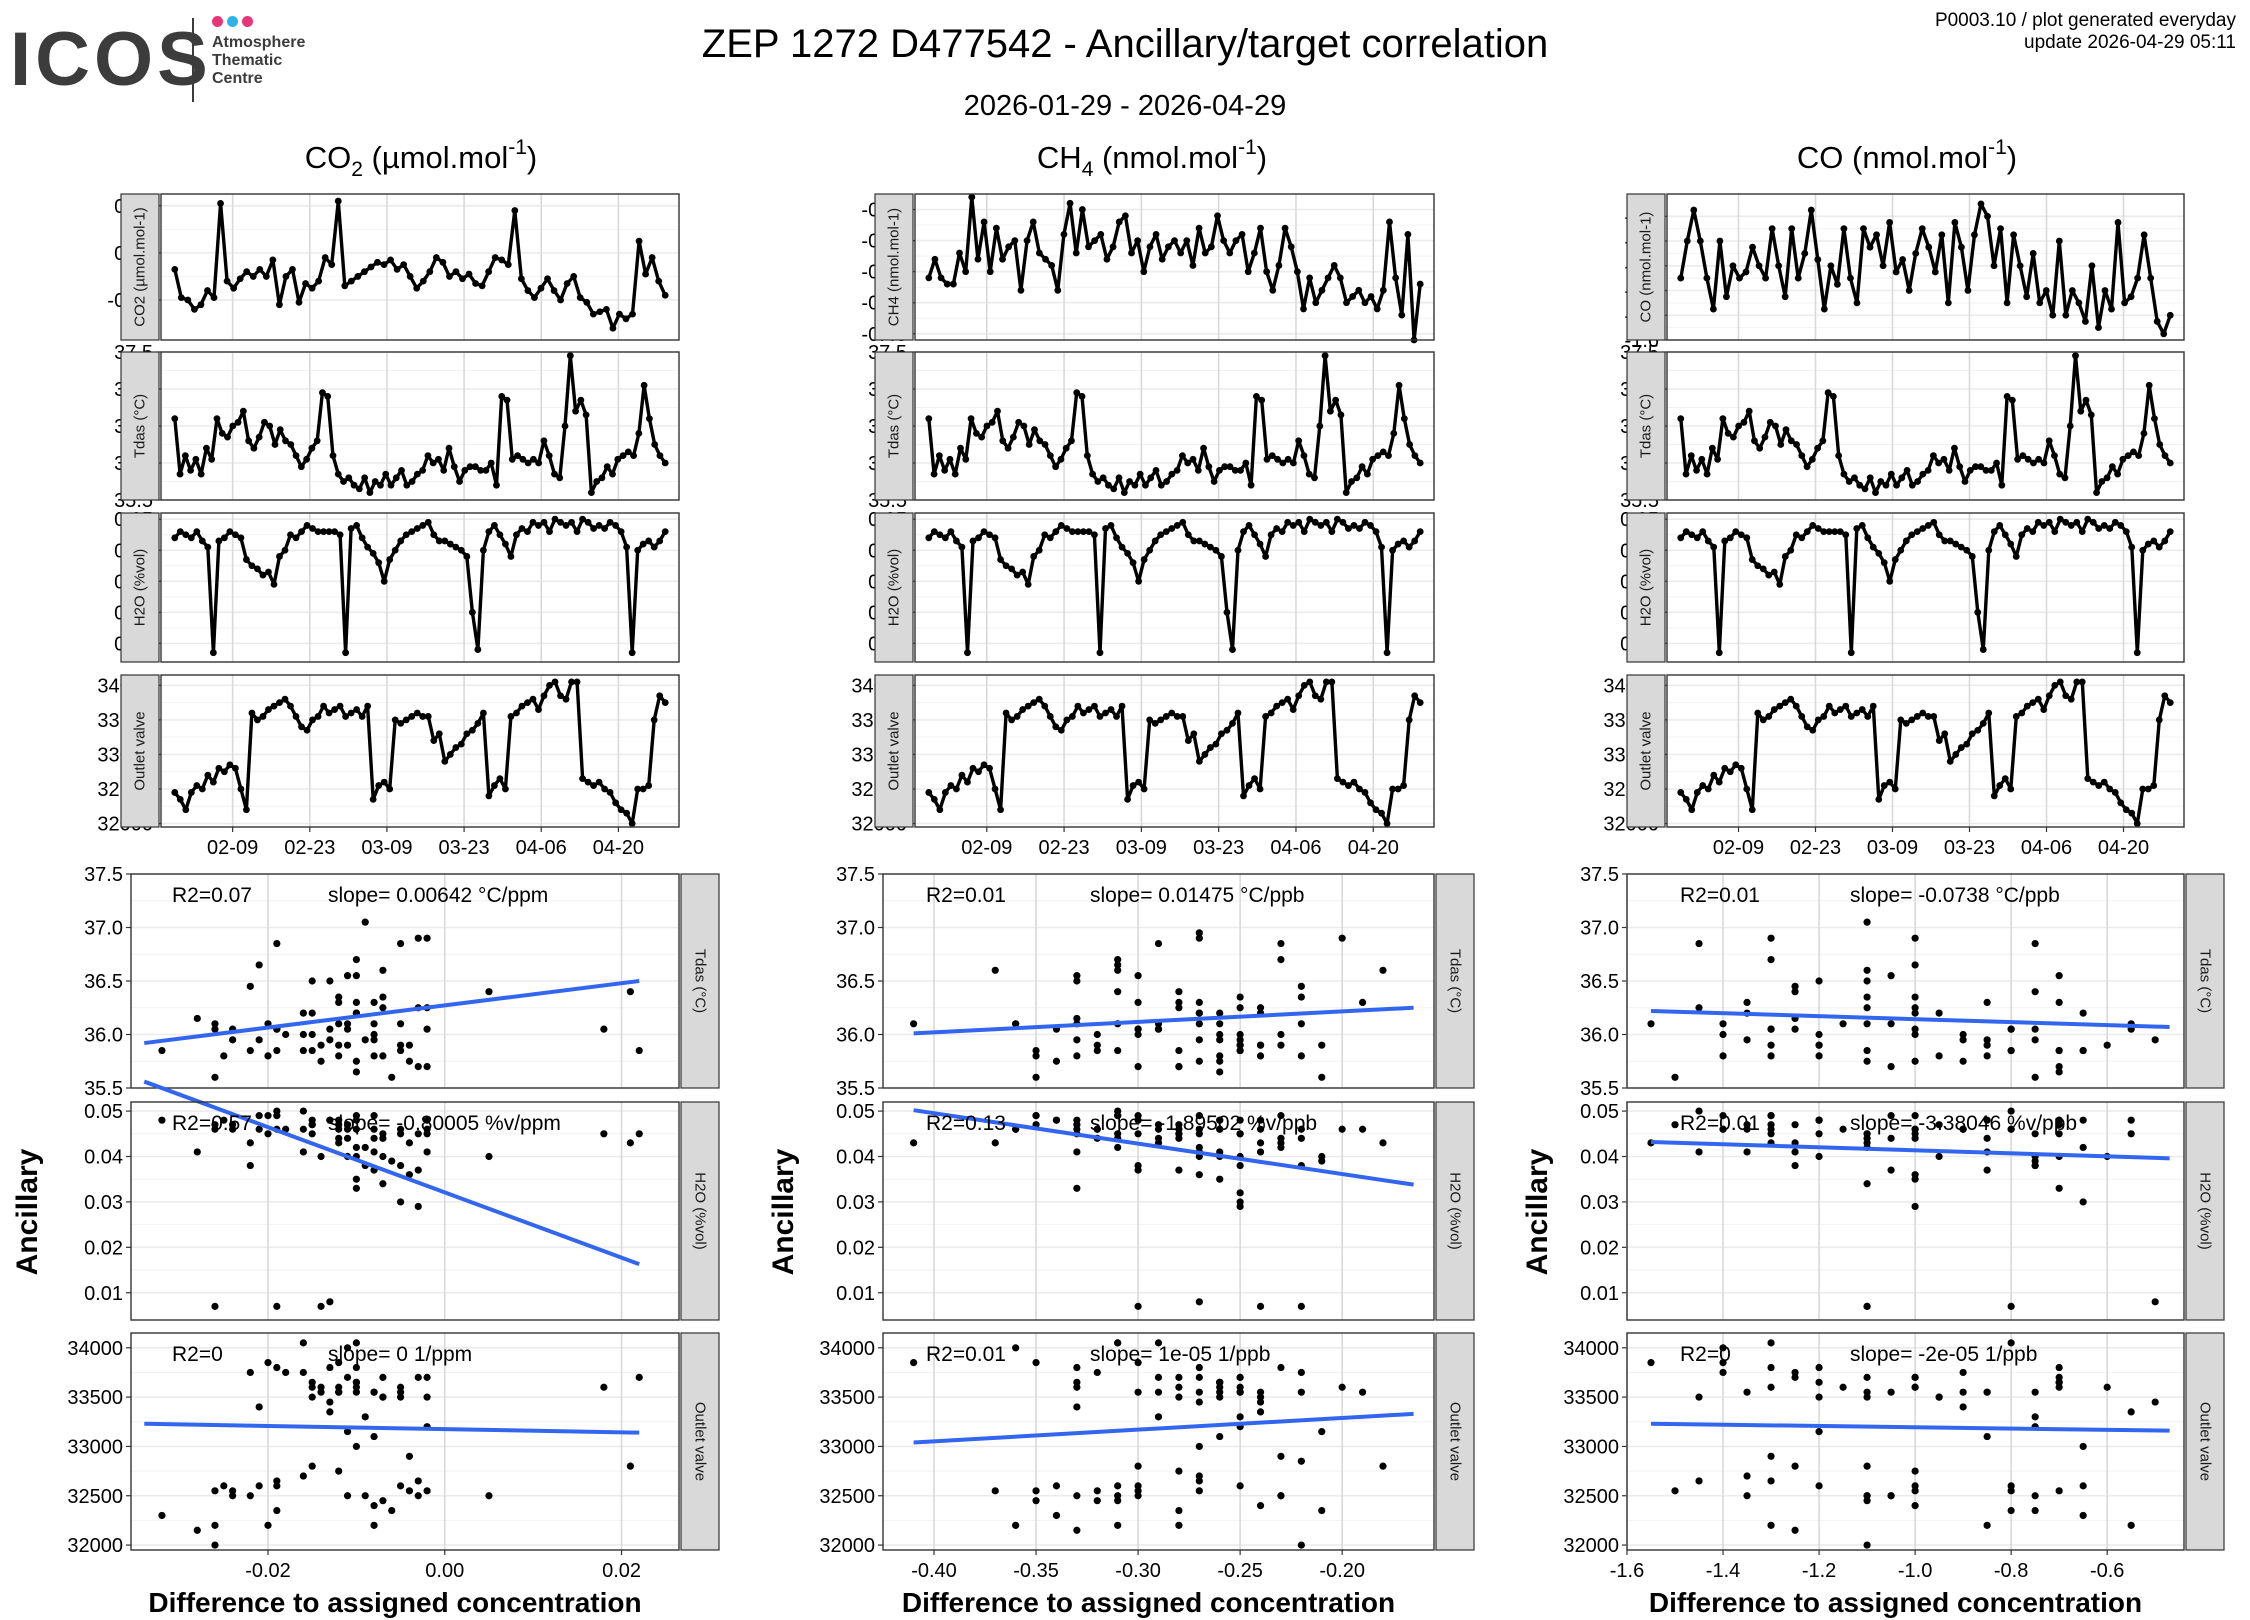 The width and height of the screenshot is (2250, 1620). Describe the element at coordinates (1152, 158) in the screenshot. I see `column-title: CH4 (nmol.mol-1)` at that location.